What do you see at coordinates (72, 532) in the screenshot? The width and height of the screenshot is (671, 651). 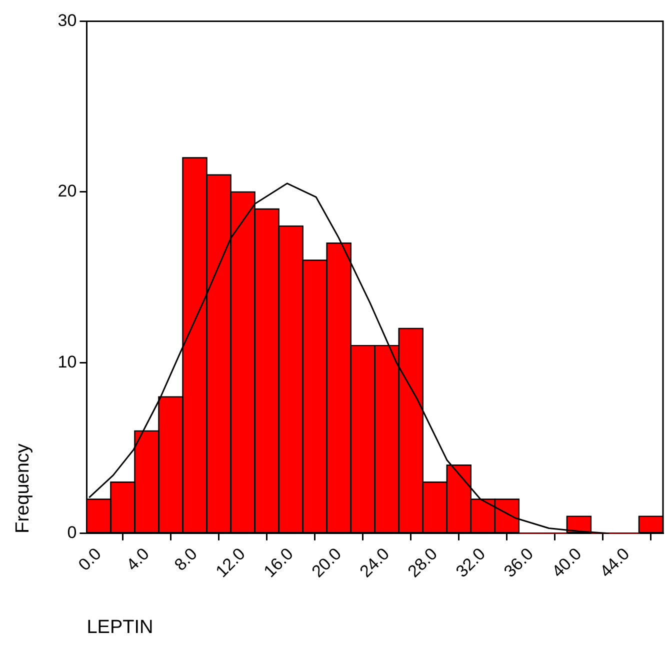 I see `y-tick-label: 0` at bounding box center [72, 532].